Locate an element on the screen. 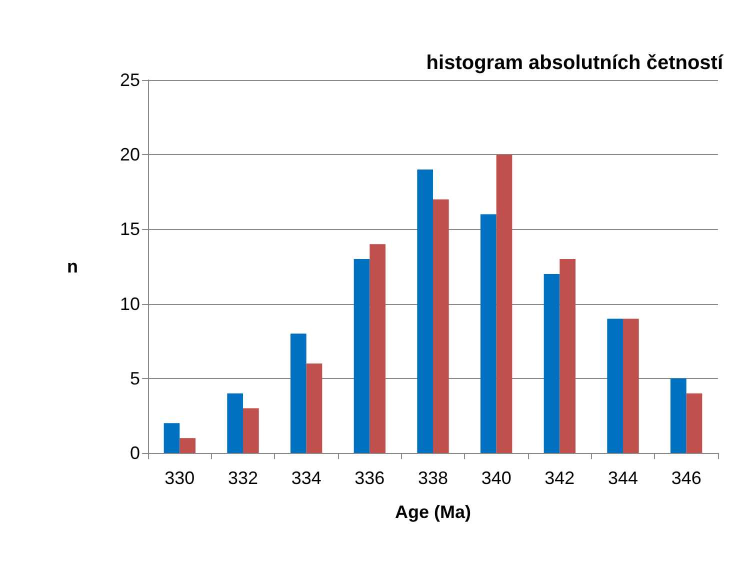  x-tick-label: 342 is located at coordinates (559, 478).